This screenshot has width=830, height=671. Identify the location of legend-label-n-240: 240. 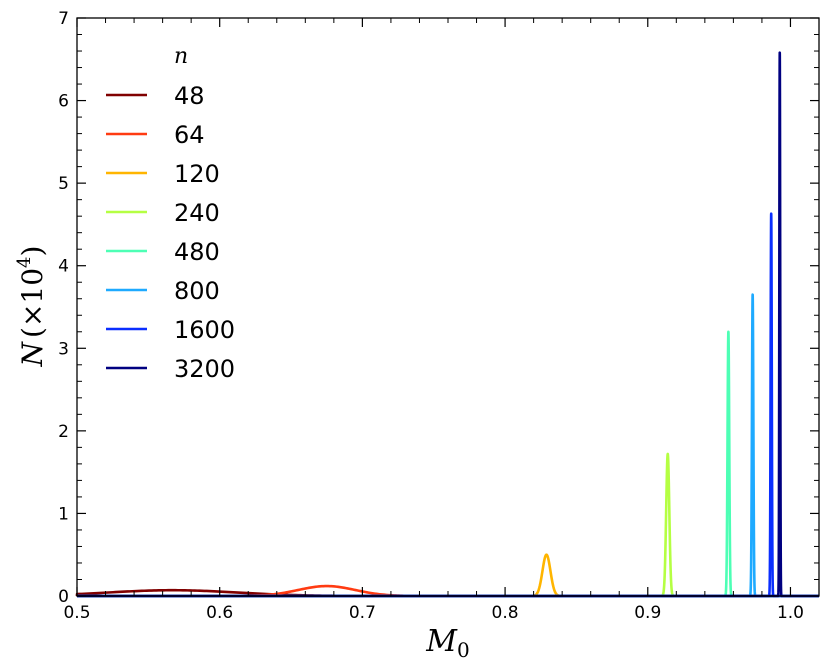
(197, 213).